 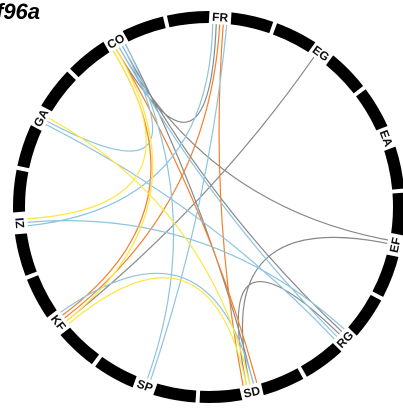 What do you see at coordinates (166, 73) in the screenshot?
I see `link-co-fr` at bounding box center [166, 73].